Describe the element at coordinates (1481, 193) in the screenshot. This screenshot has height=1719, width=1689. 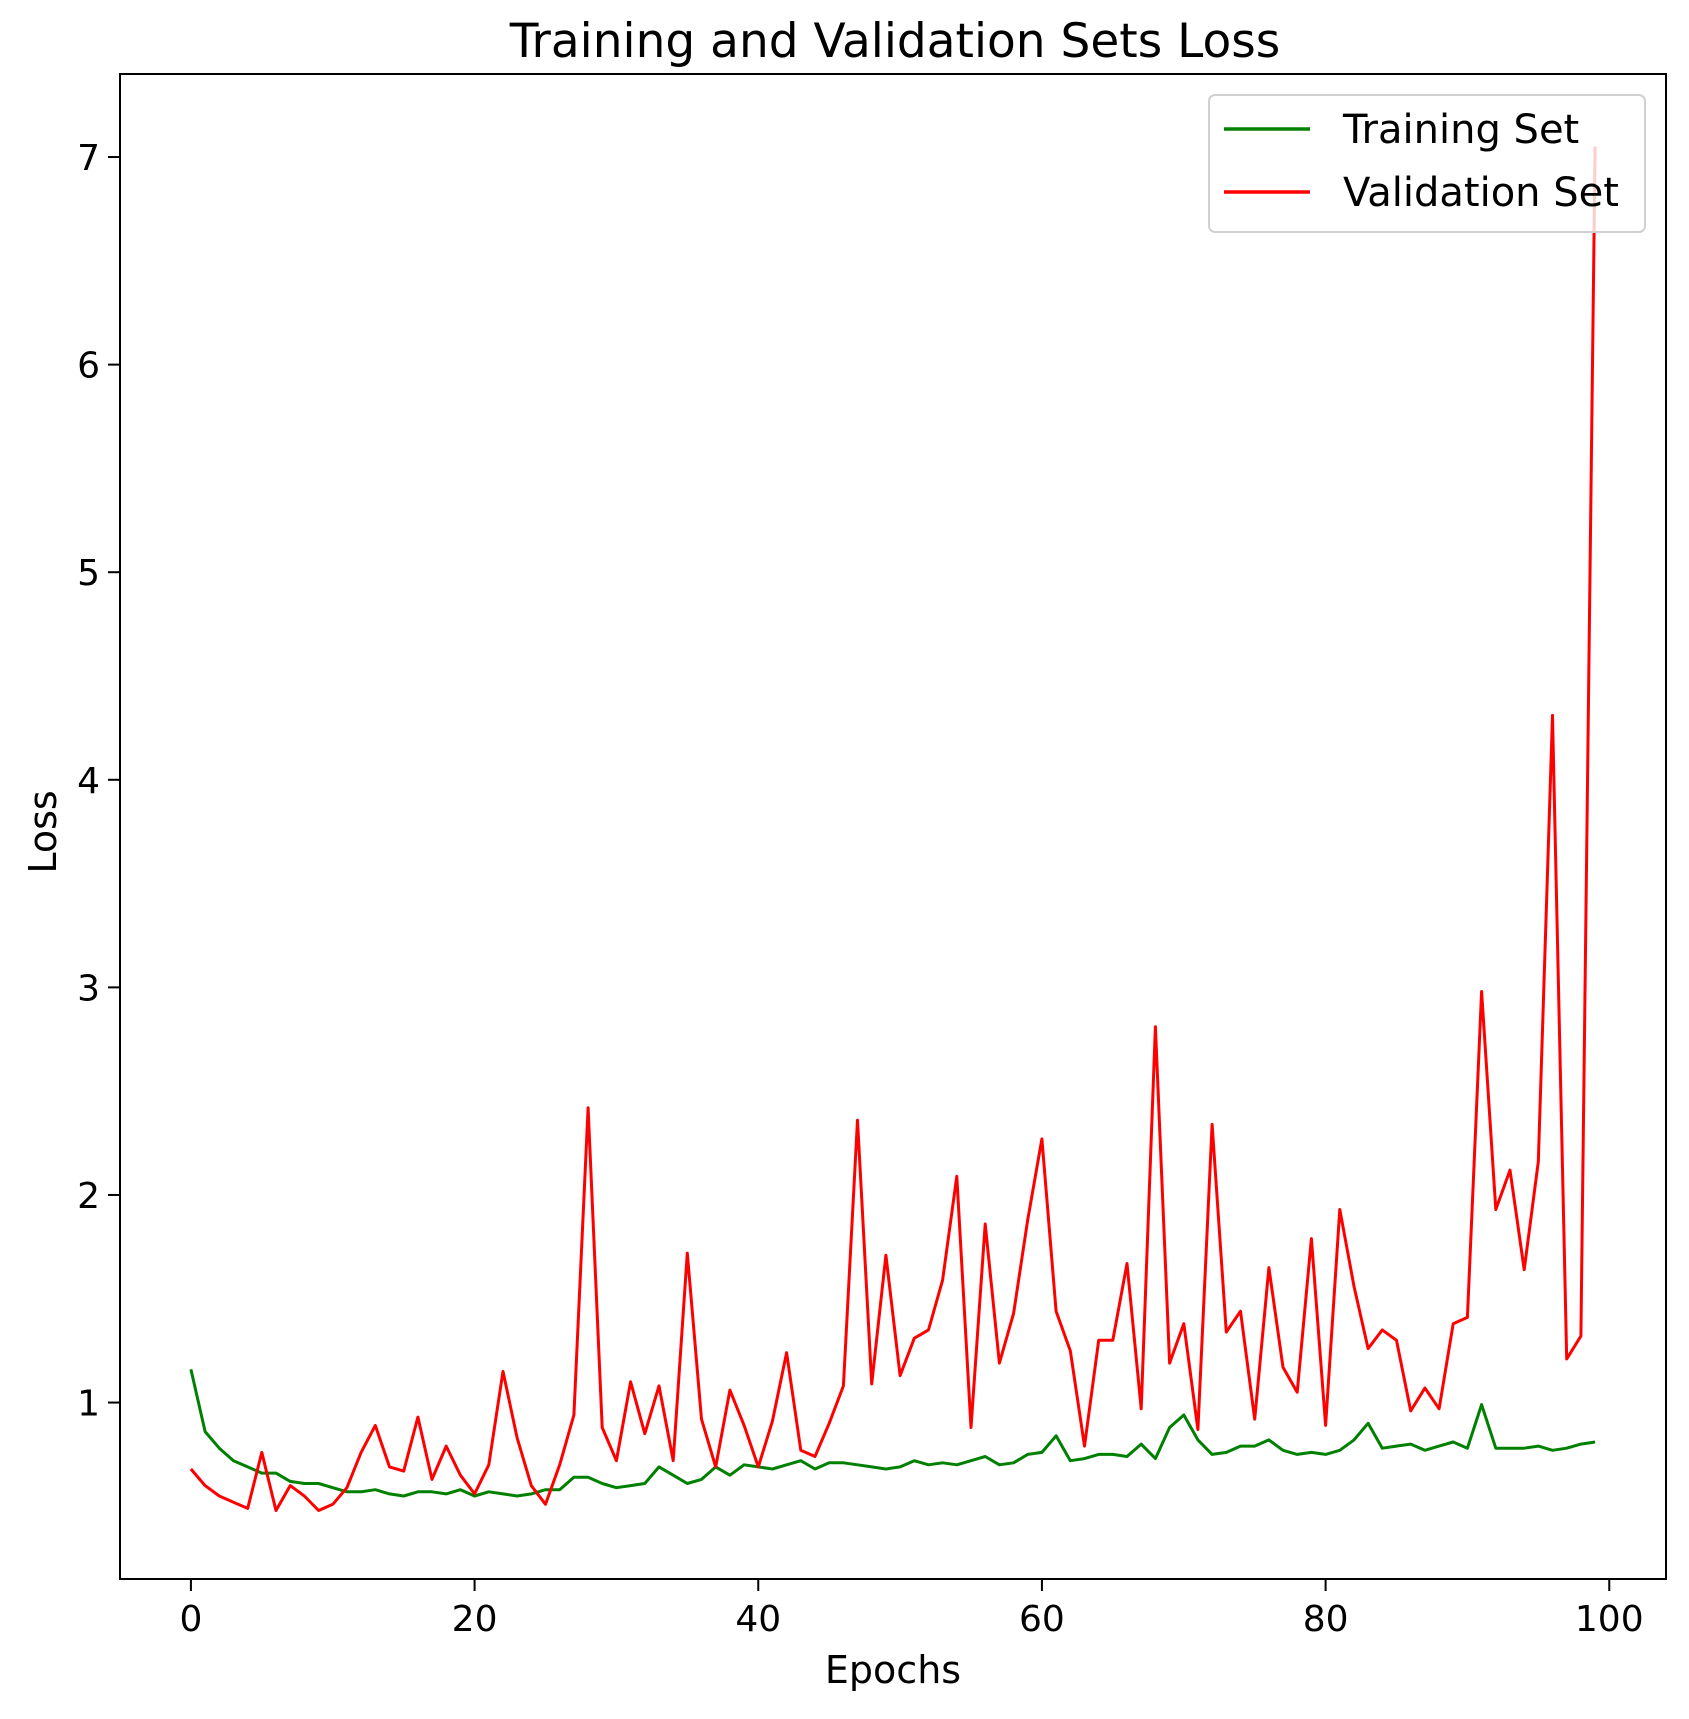
I see `legend-label-validation: Validation Set` at that location.